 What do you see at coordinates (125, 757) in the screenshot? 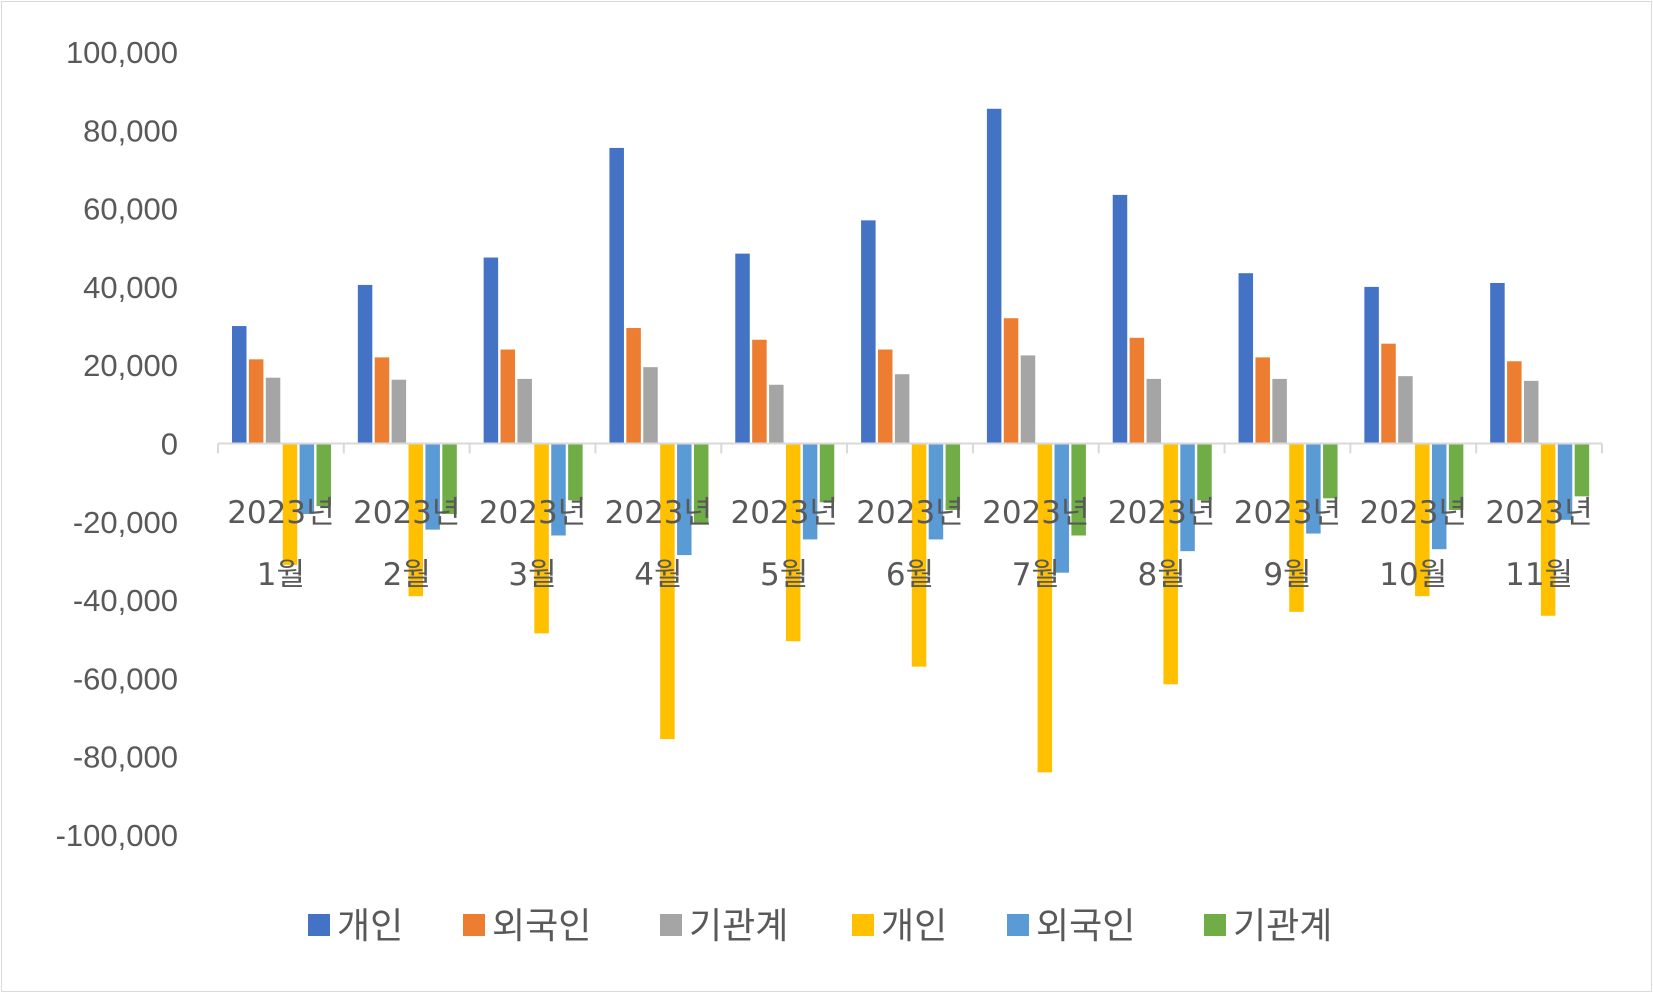
I see `y-tick-label: -80,000` at bounding box center [125, 757].